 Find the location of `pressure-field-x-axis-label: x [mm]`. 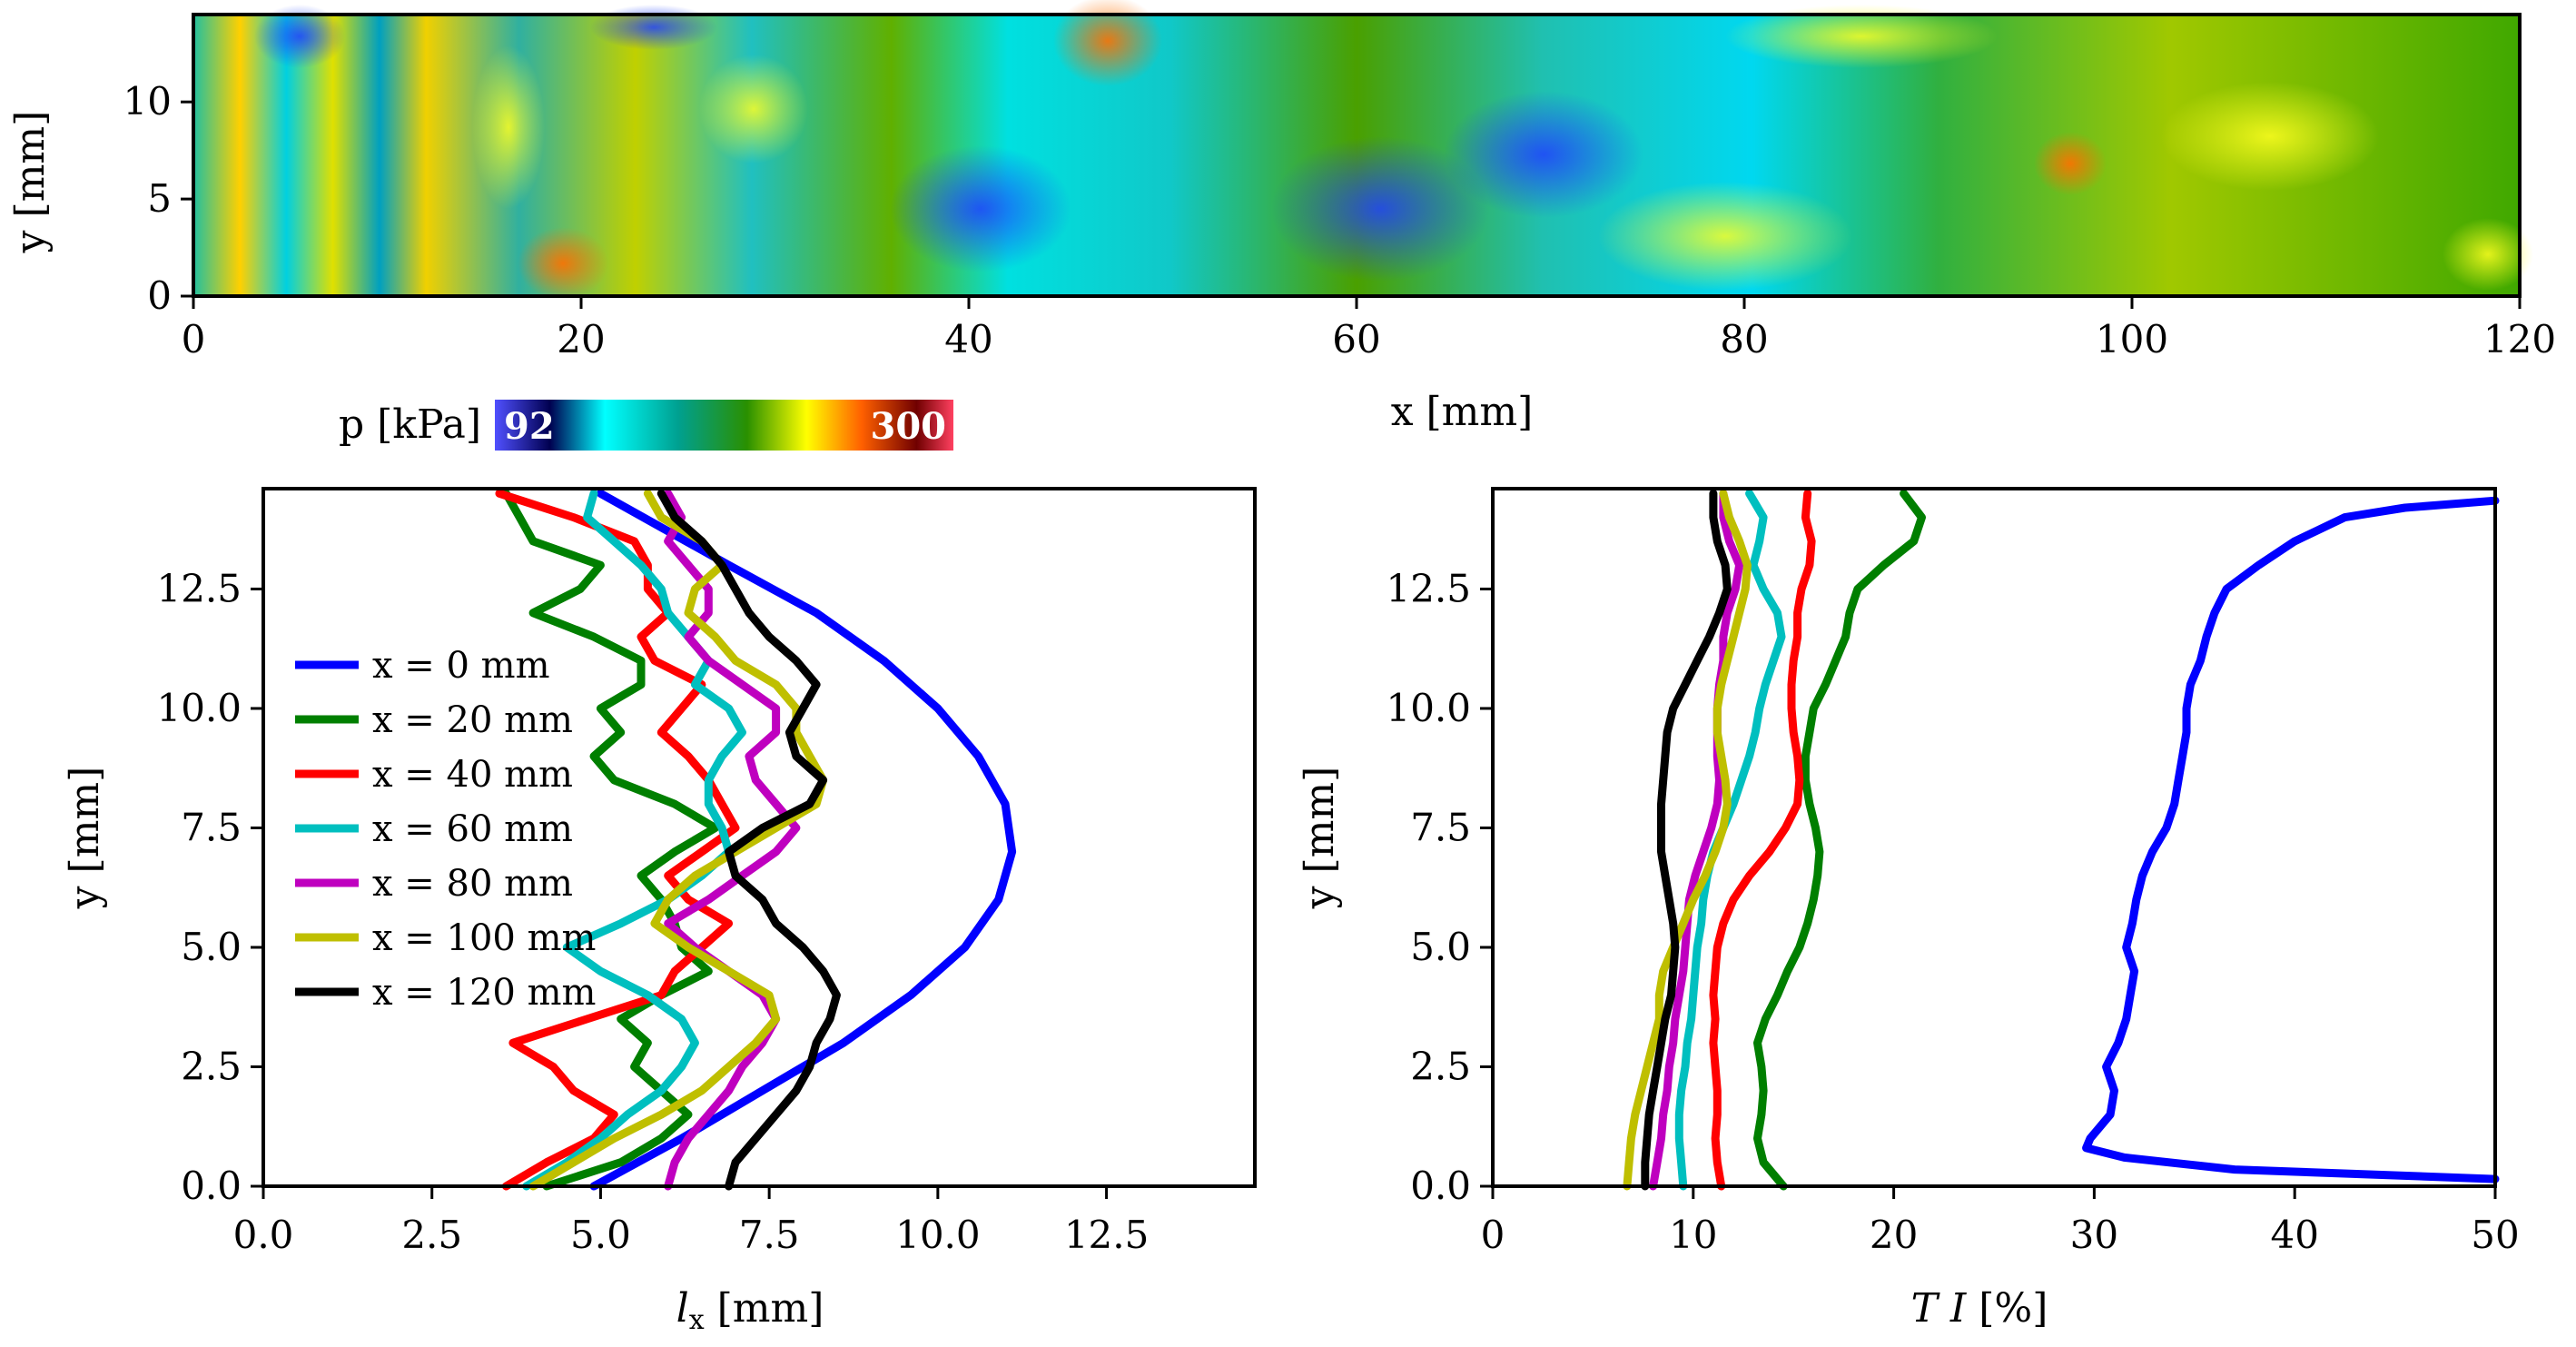

pressure-field-x-axis-label: x [mm] is located at coordinates (1462, 412).